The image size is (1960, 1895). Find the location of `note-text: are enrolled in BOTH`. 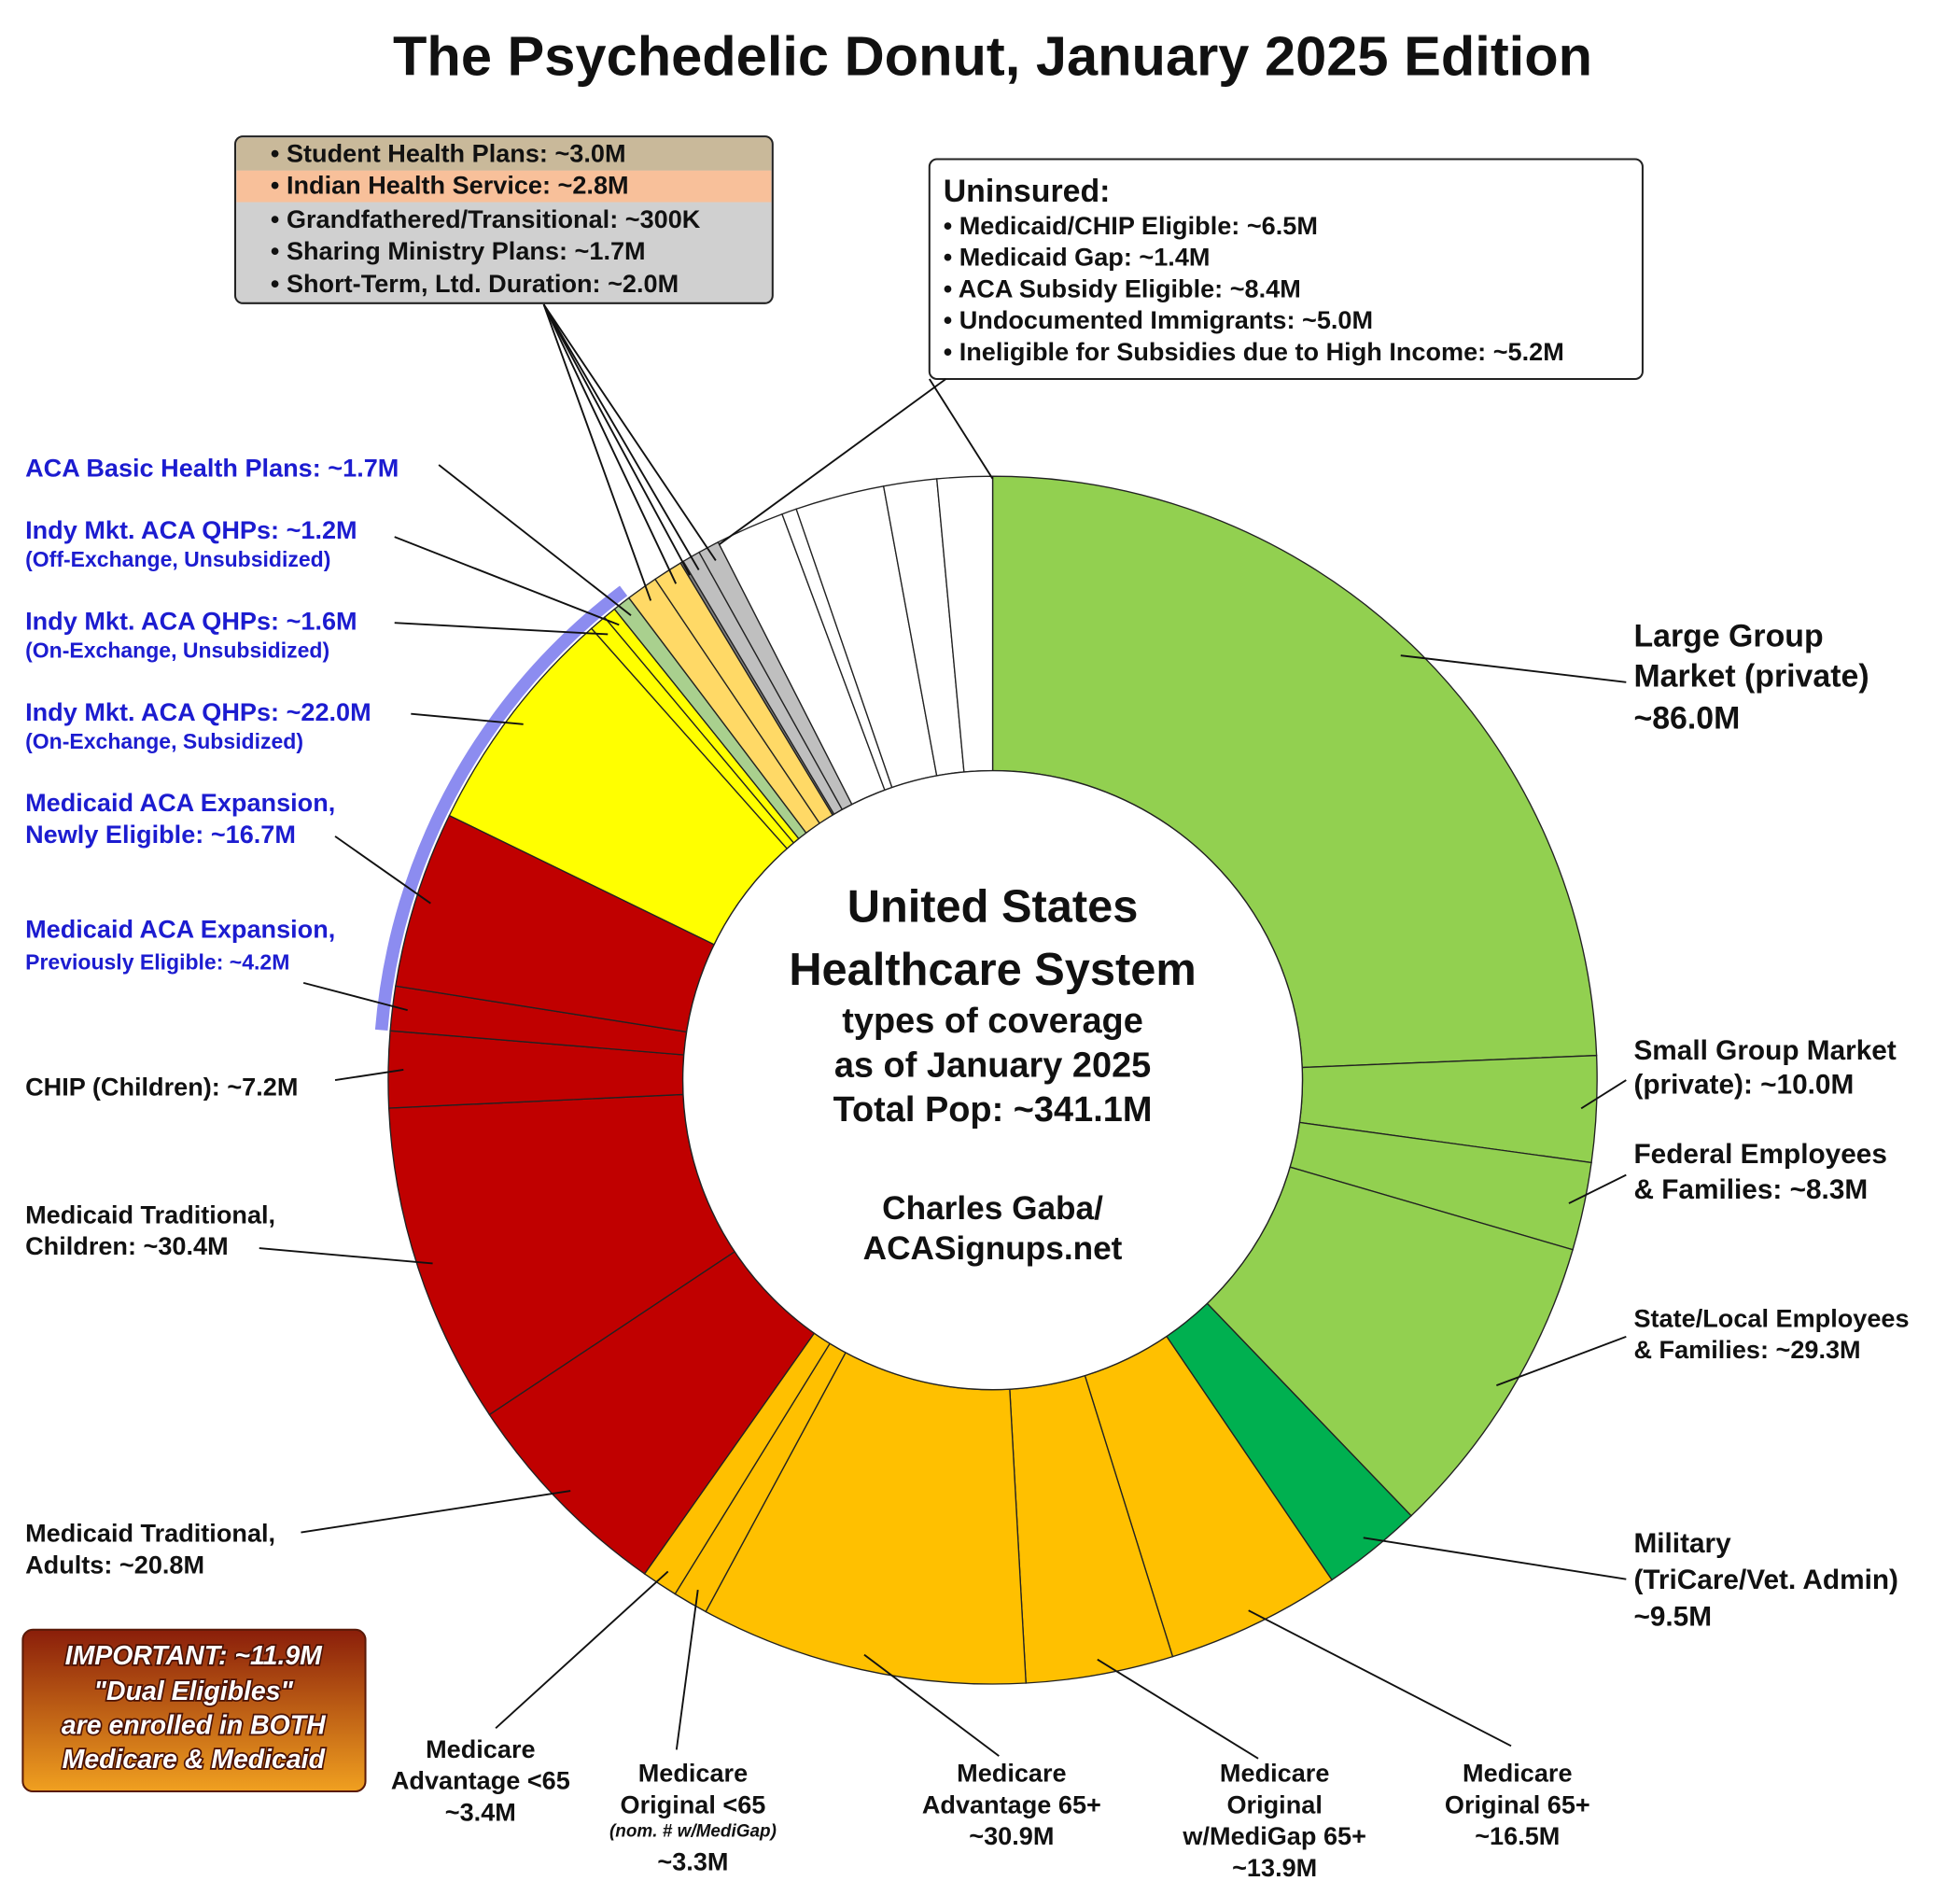

note-text: are enrolled in BOTH is located at coordinates (194, 1726).